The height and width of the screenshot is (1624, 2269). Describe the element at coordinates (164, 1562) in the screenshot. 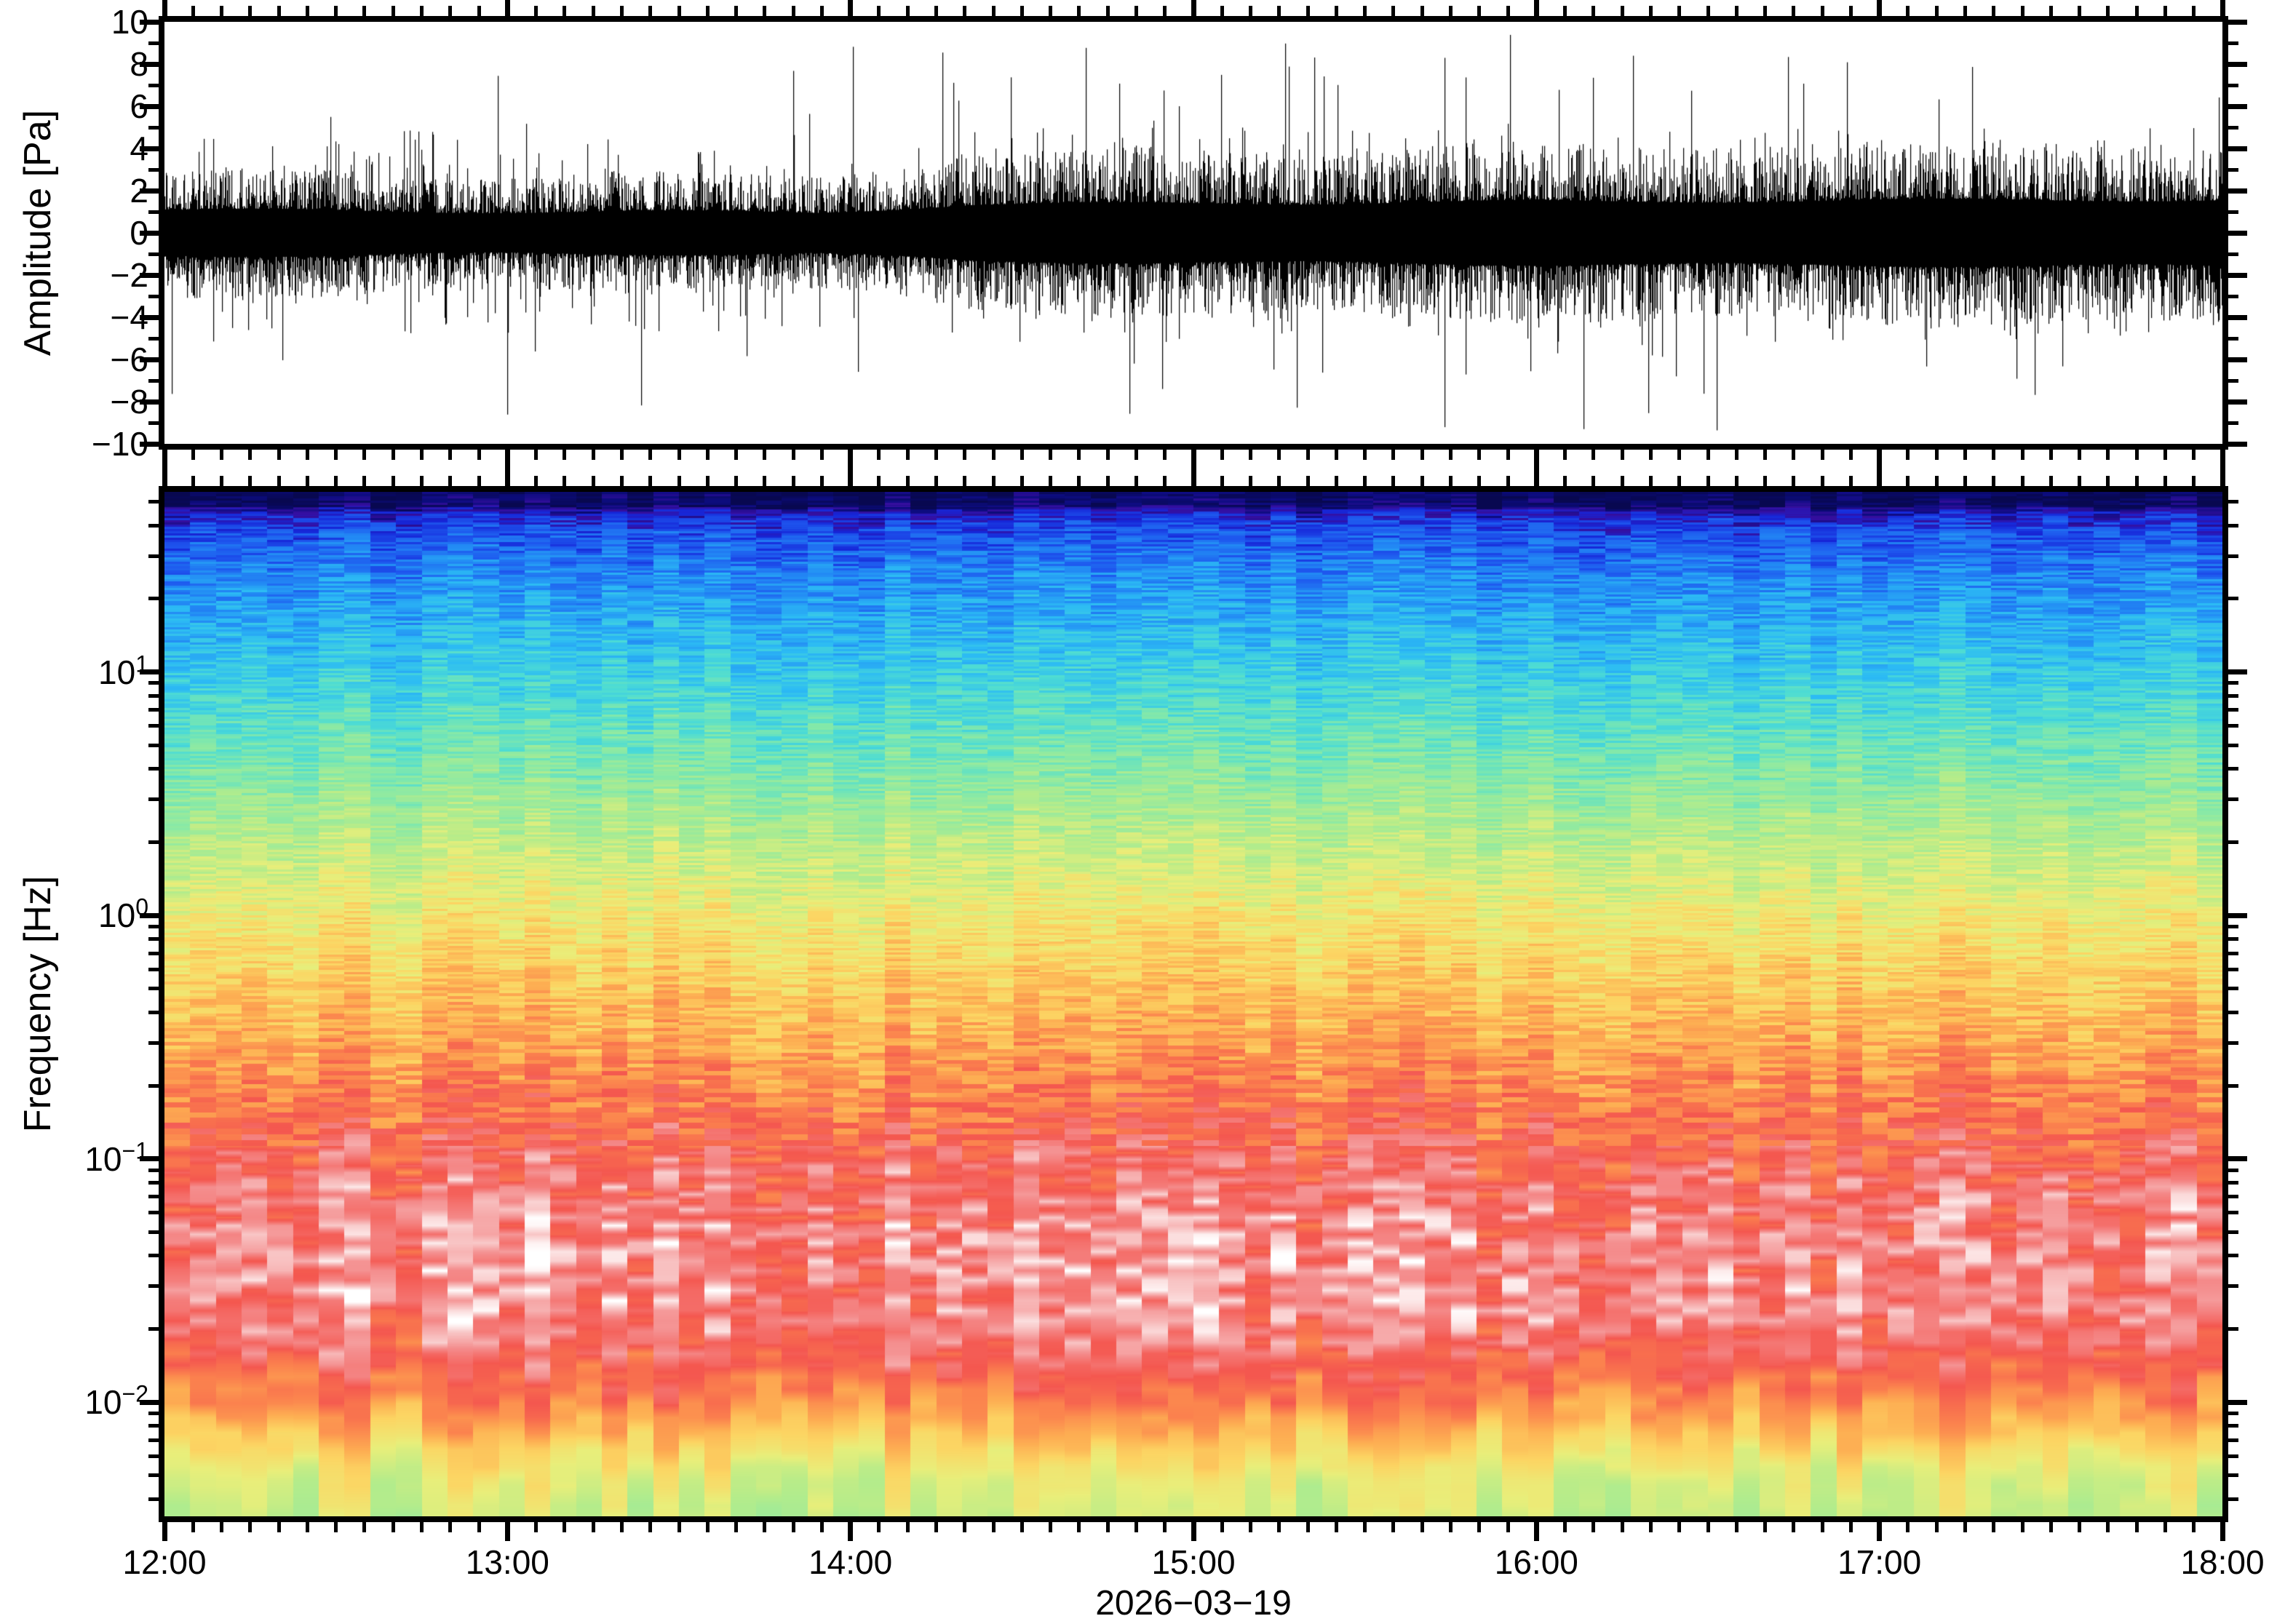

I see `time-tick-label: 12:00` at that location.